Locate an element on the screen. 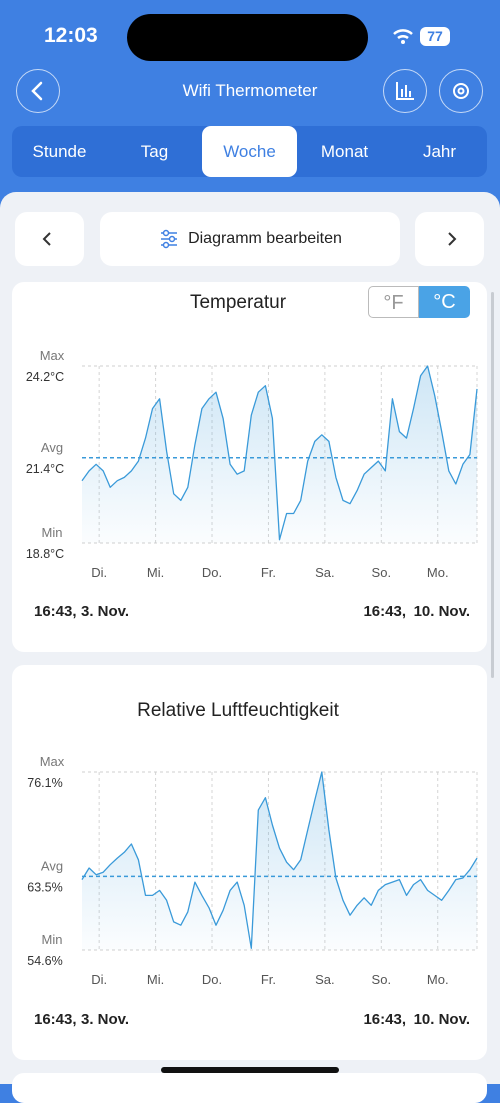 This screenshot has width=500, height=1103. edit-label: Diagramm bearbeiten is located at coordinates (265, 238).